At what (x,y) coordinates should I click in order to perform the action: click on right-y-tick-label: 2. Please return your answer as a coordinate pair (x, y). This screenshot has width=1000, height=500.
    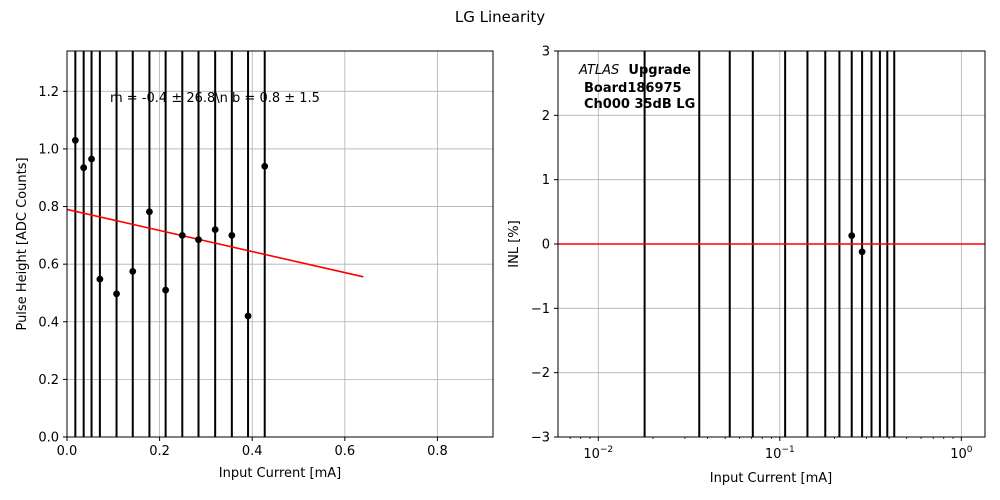
    Looking at the image, I should click on (546, 116).